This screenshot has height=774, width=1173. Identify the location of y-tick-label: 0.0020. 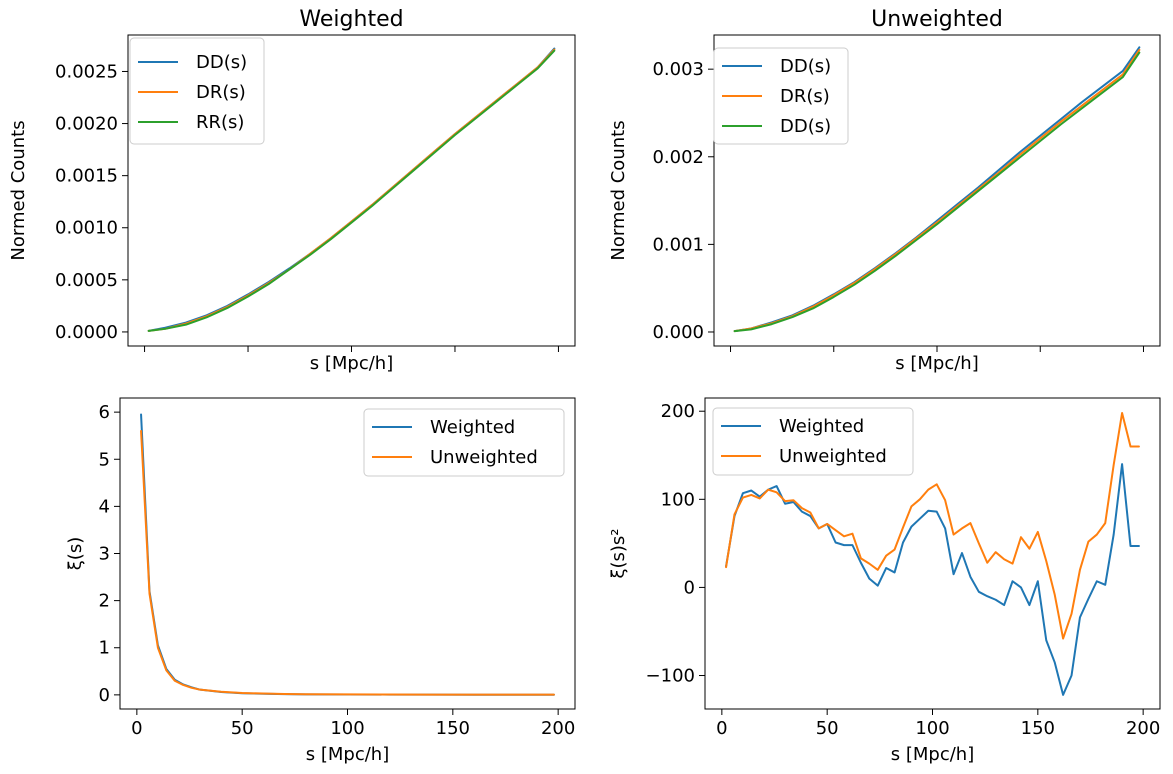
(86, 124).